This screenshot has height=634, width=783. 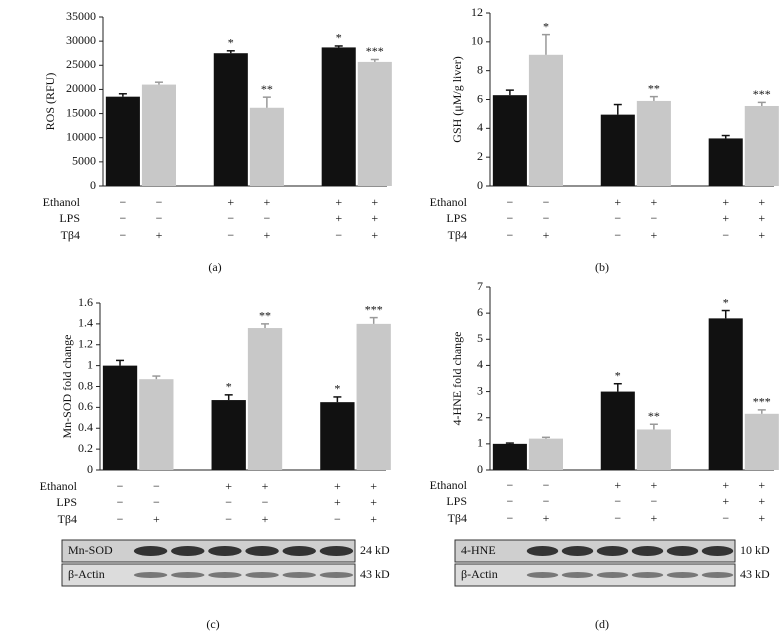 I want to click on y-tick-label: 4, so click(x=480, y=127).